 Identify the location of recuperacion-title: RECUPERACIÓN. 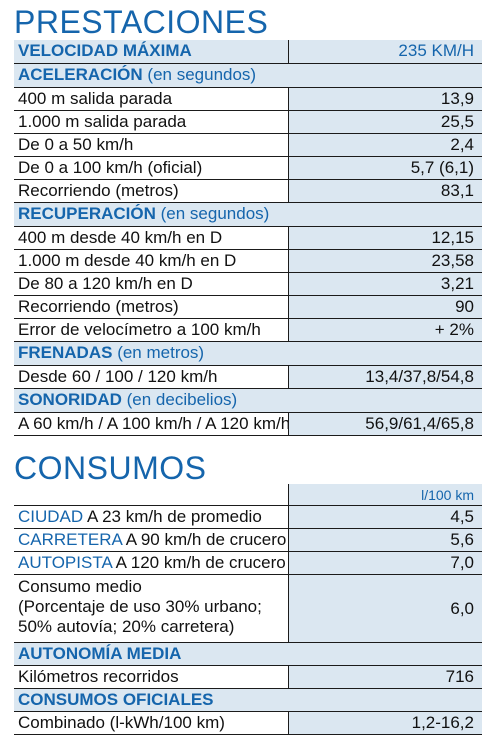
(87, 213).